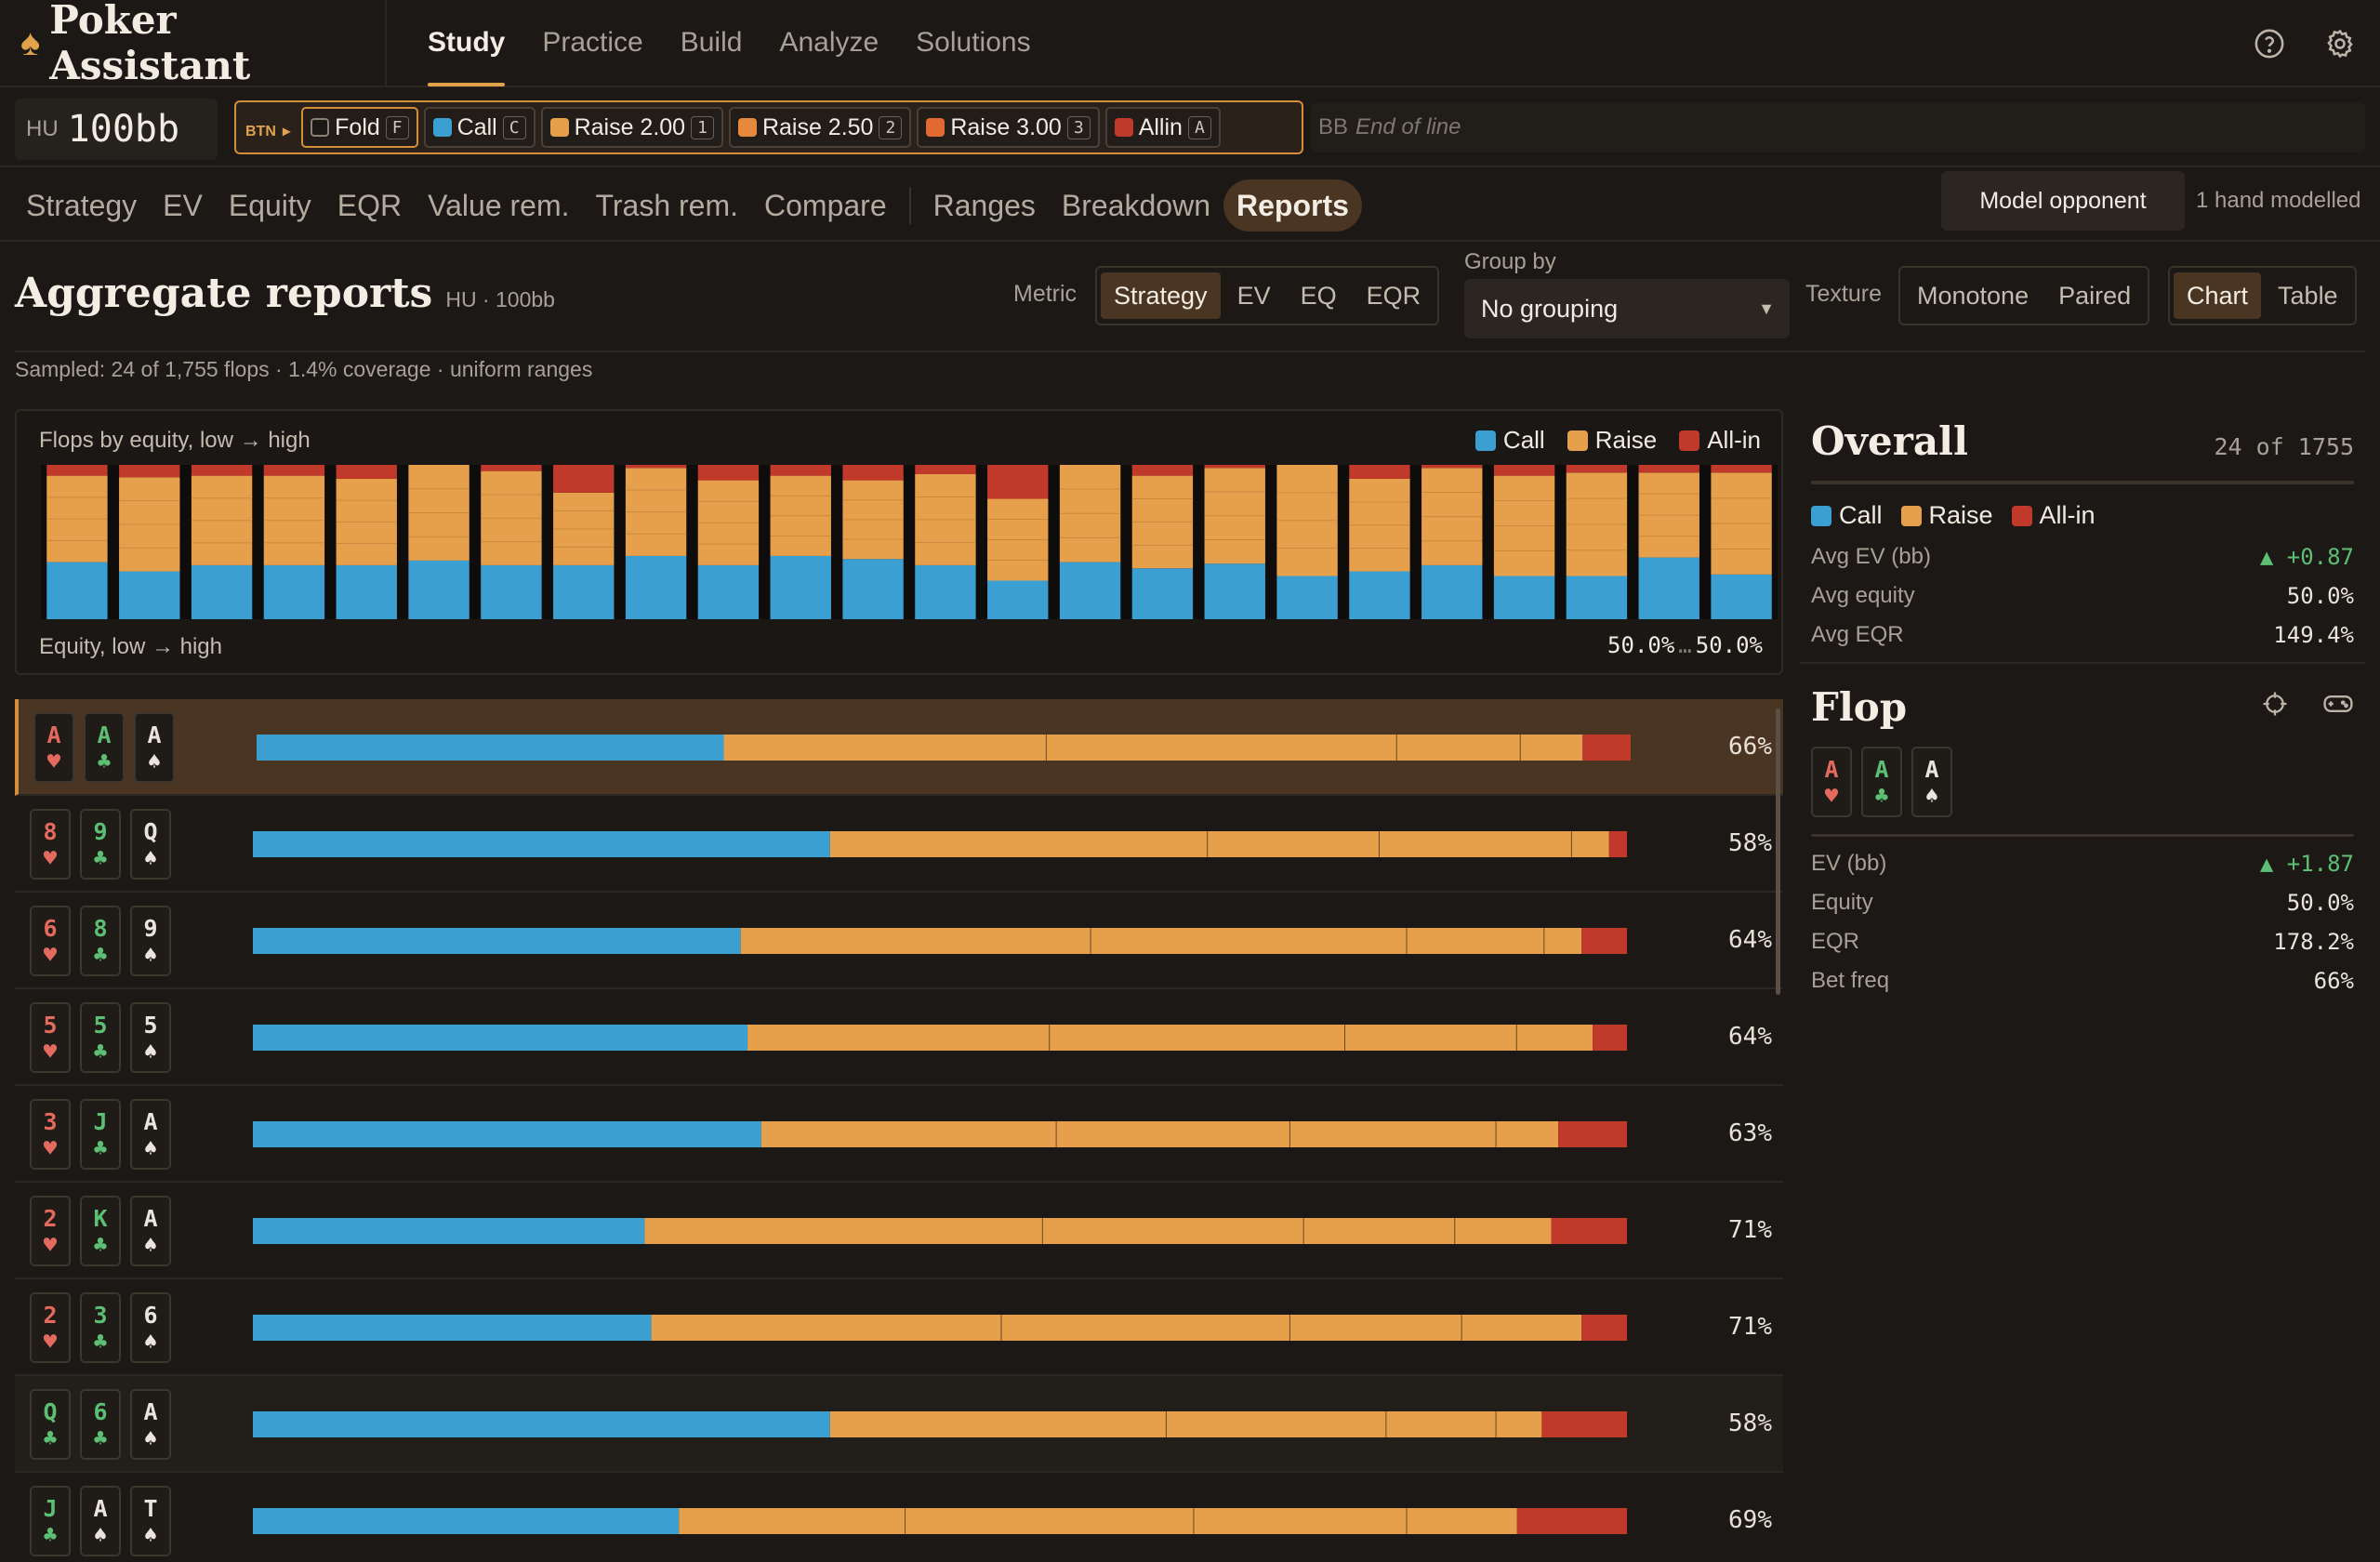 The image size is (2380, 1562). I want to click on nav-solutions: Solutions, so click(973, 42).